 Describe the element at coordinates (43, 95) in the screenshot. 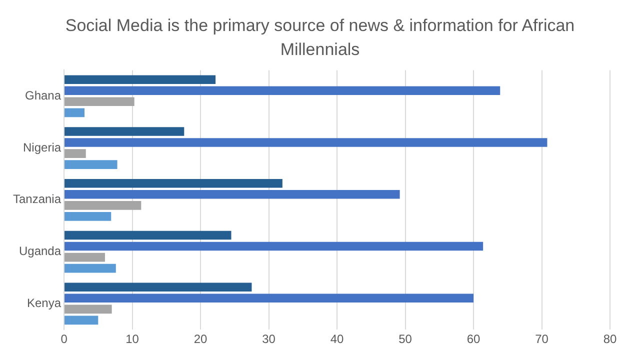

I see `y-tick-label: Ghana` at that location.